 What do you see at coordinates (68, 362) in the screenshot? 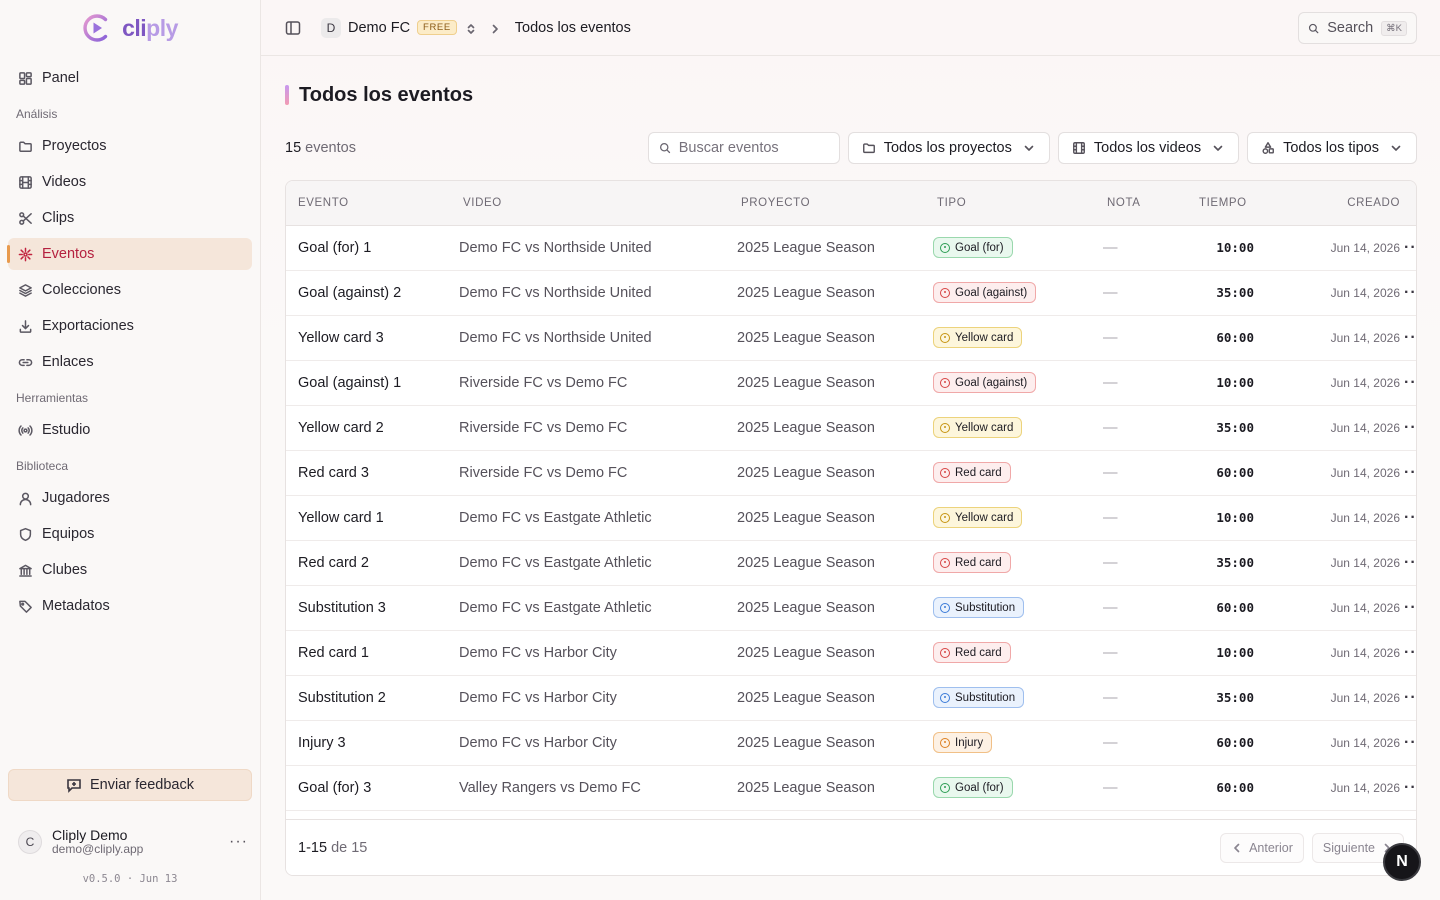
I see `sidebar-item-label: Enlaces` at bounding box center [68, 362].